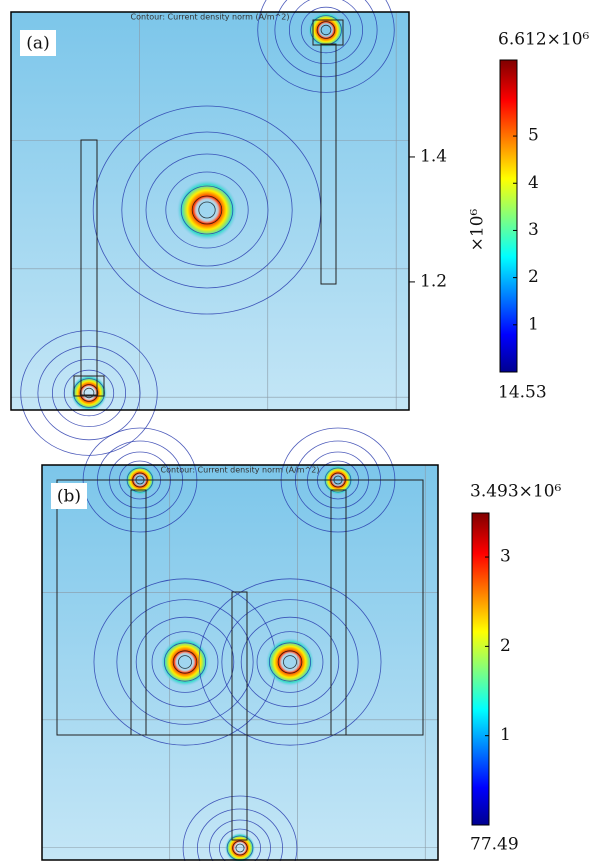 This screenshot has width=610, height=861. I want to click on y-tick-label: 1.4, so click(433, 156).